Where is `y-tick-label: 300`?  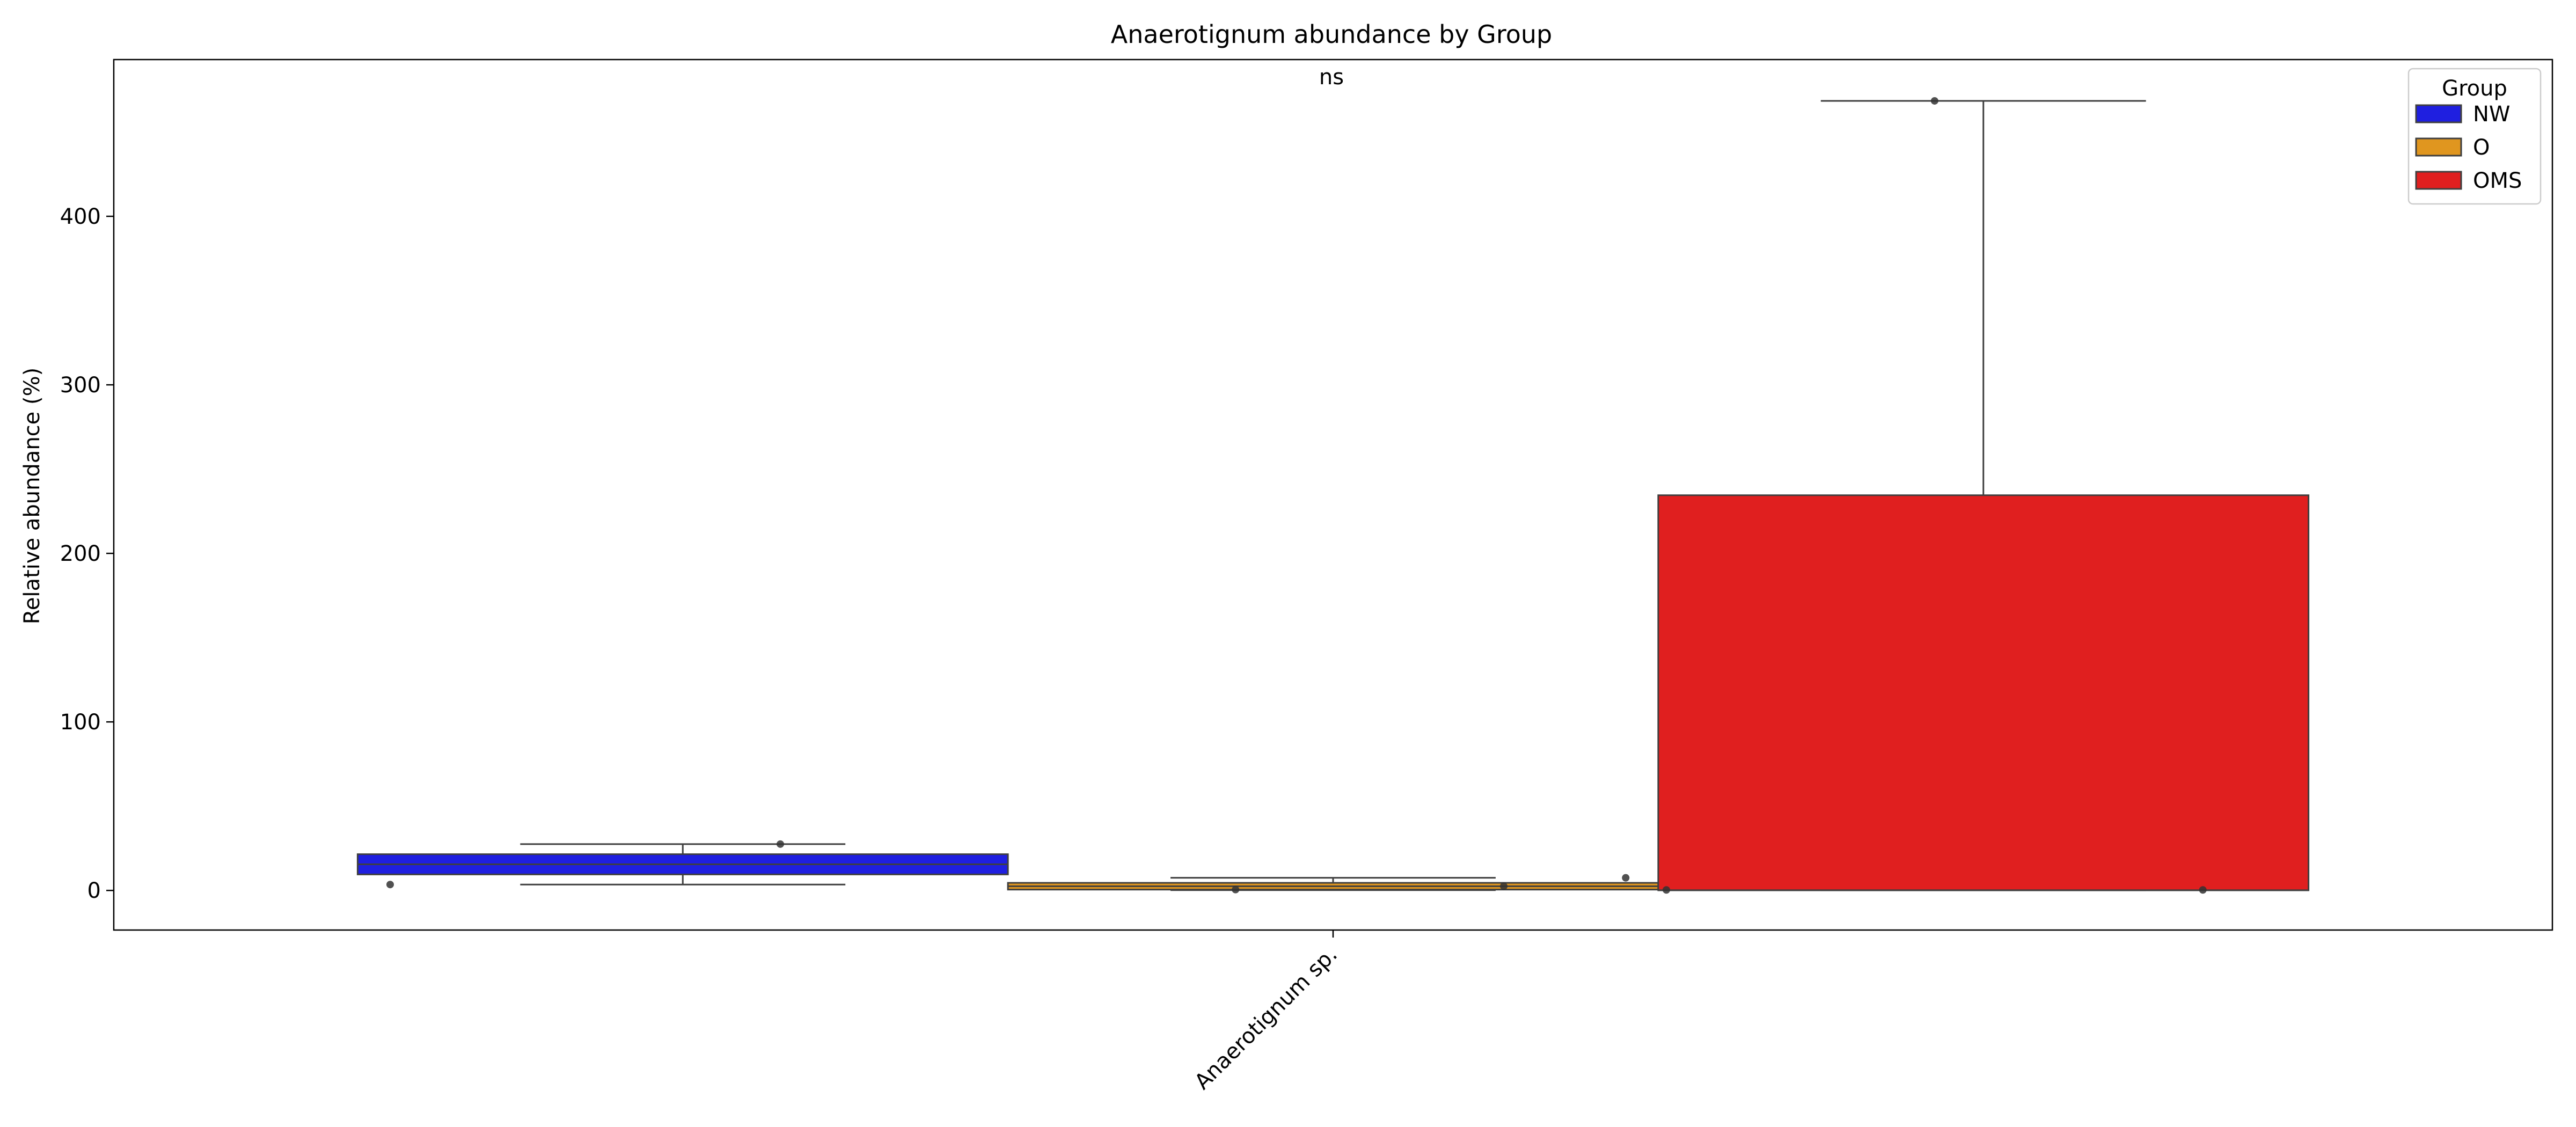
y-tick-label: 300 is located at coordinates (80, 385).